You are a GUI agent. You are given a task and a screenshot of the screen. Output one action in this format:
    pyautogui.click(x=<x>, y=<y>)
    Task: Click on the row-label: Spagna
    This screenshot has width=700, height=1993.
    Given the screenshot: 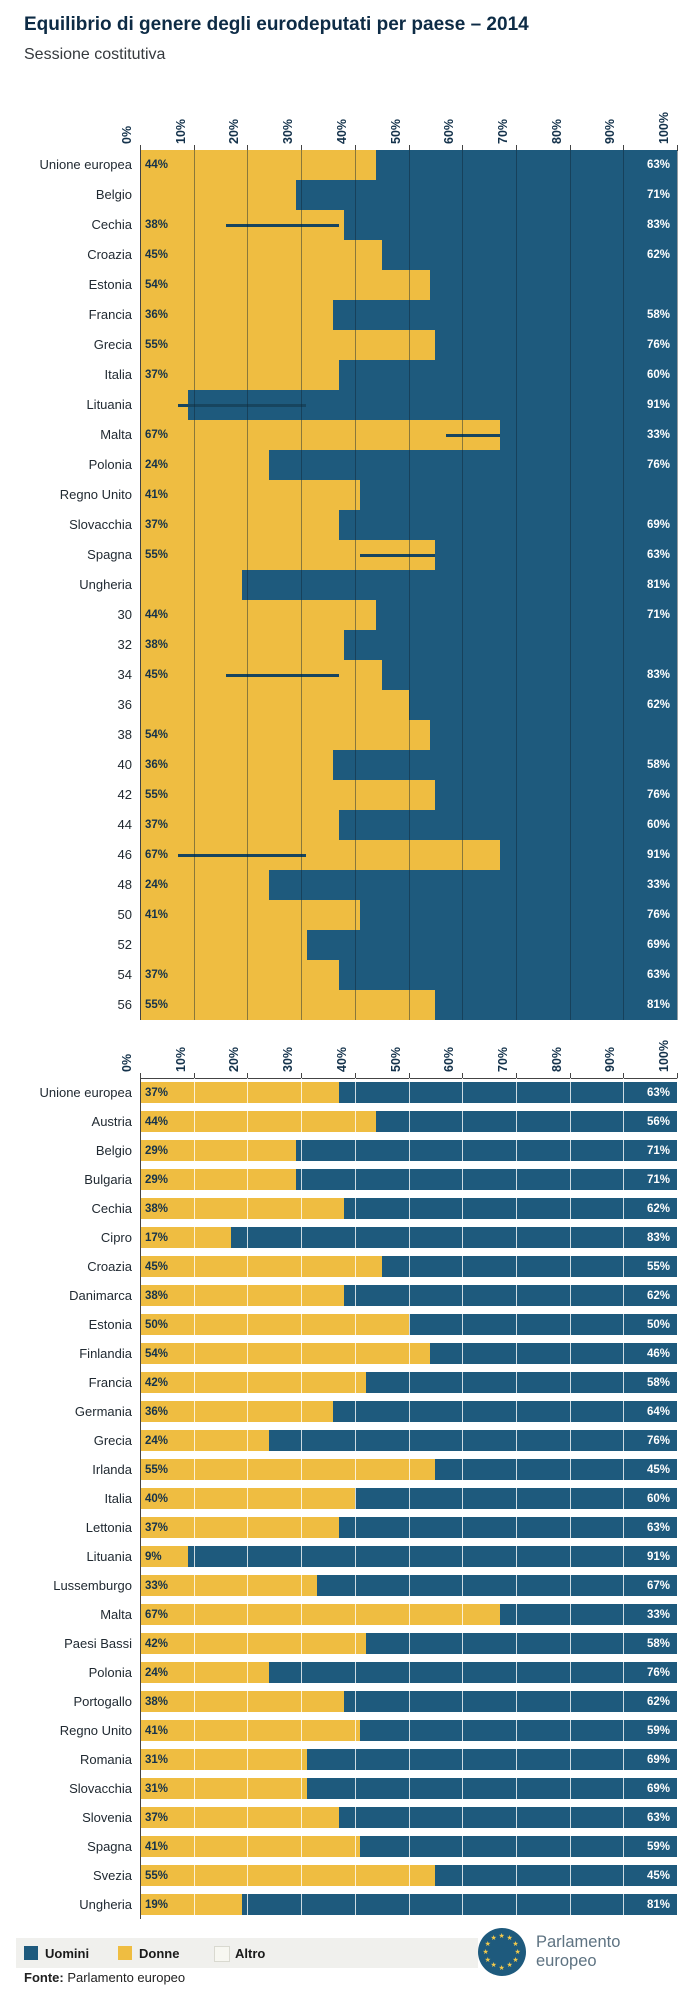 What is the action you would take?
    pyautogui.click(x=109, y=1846)
    